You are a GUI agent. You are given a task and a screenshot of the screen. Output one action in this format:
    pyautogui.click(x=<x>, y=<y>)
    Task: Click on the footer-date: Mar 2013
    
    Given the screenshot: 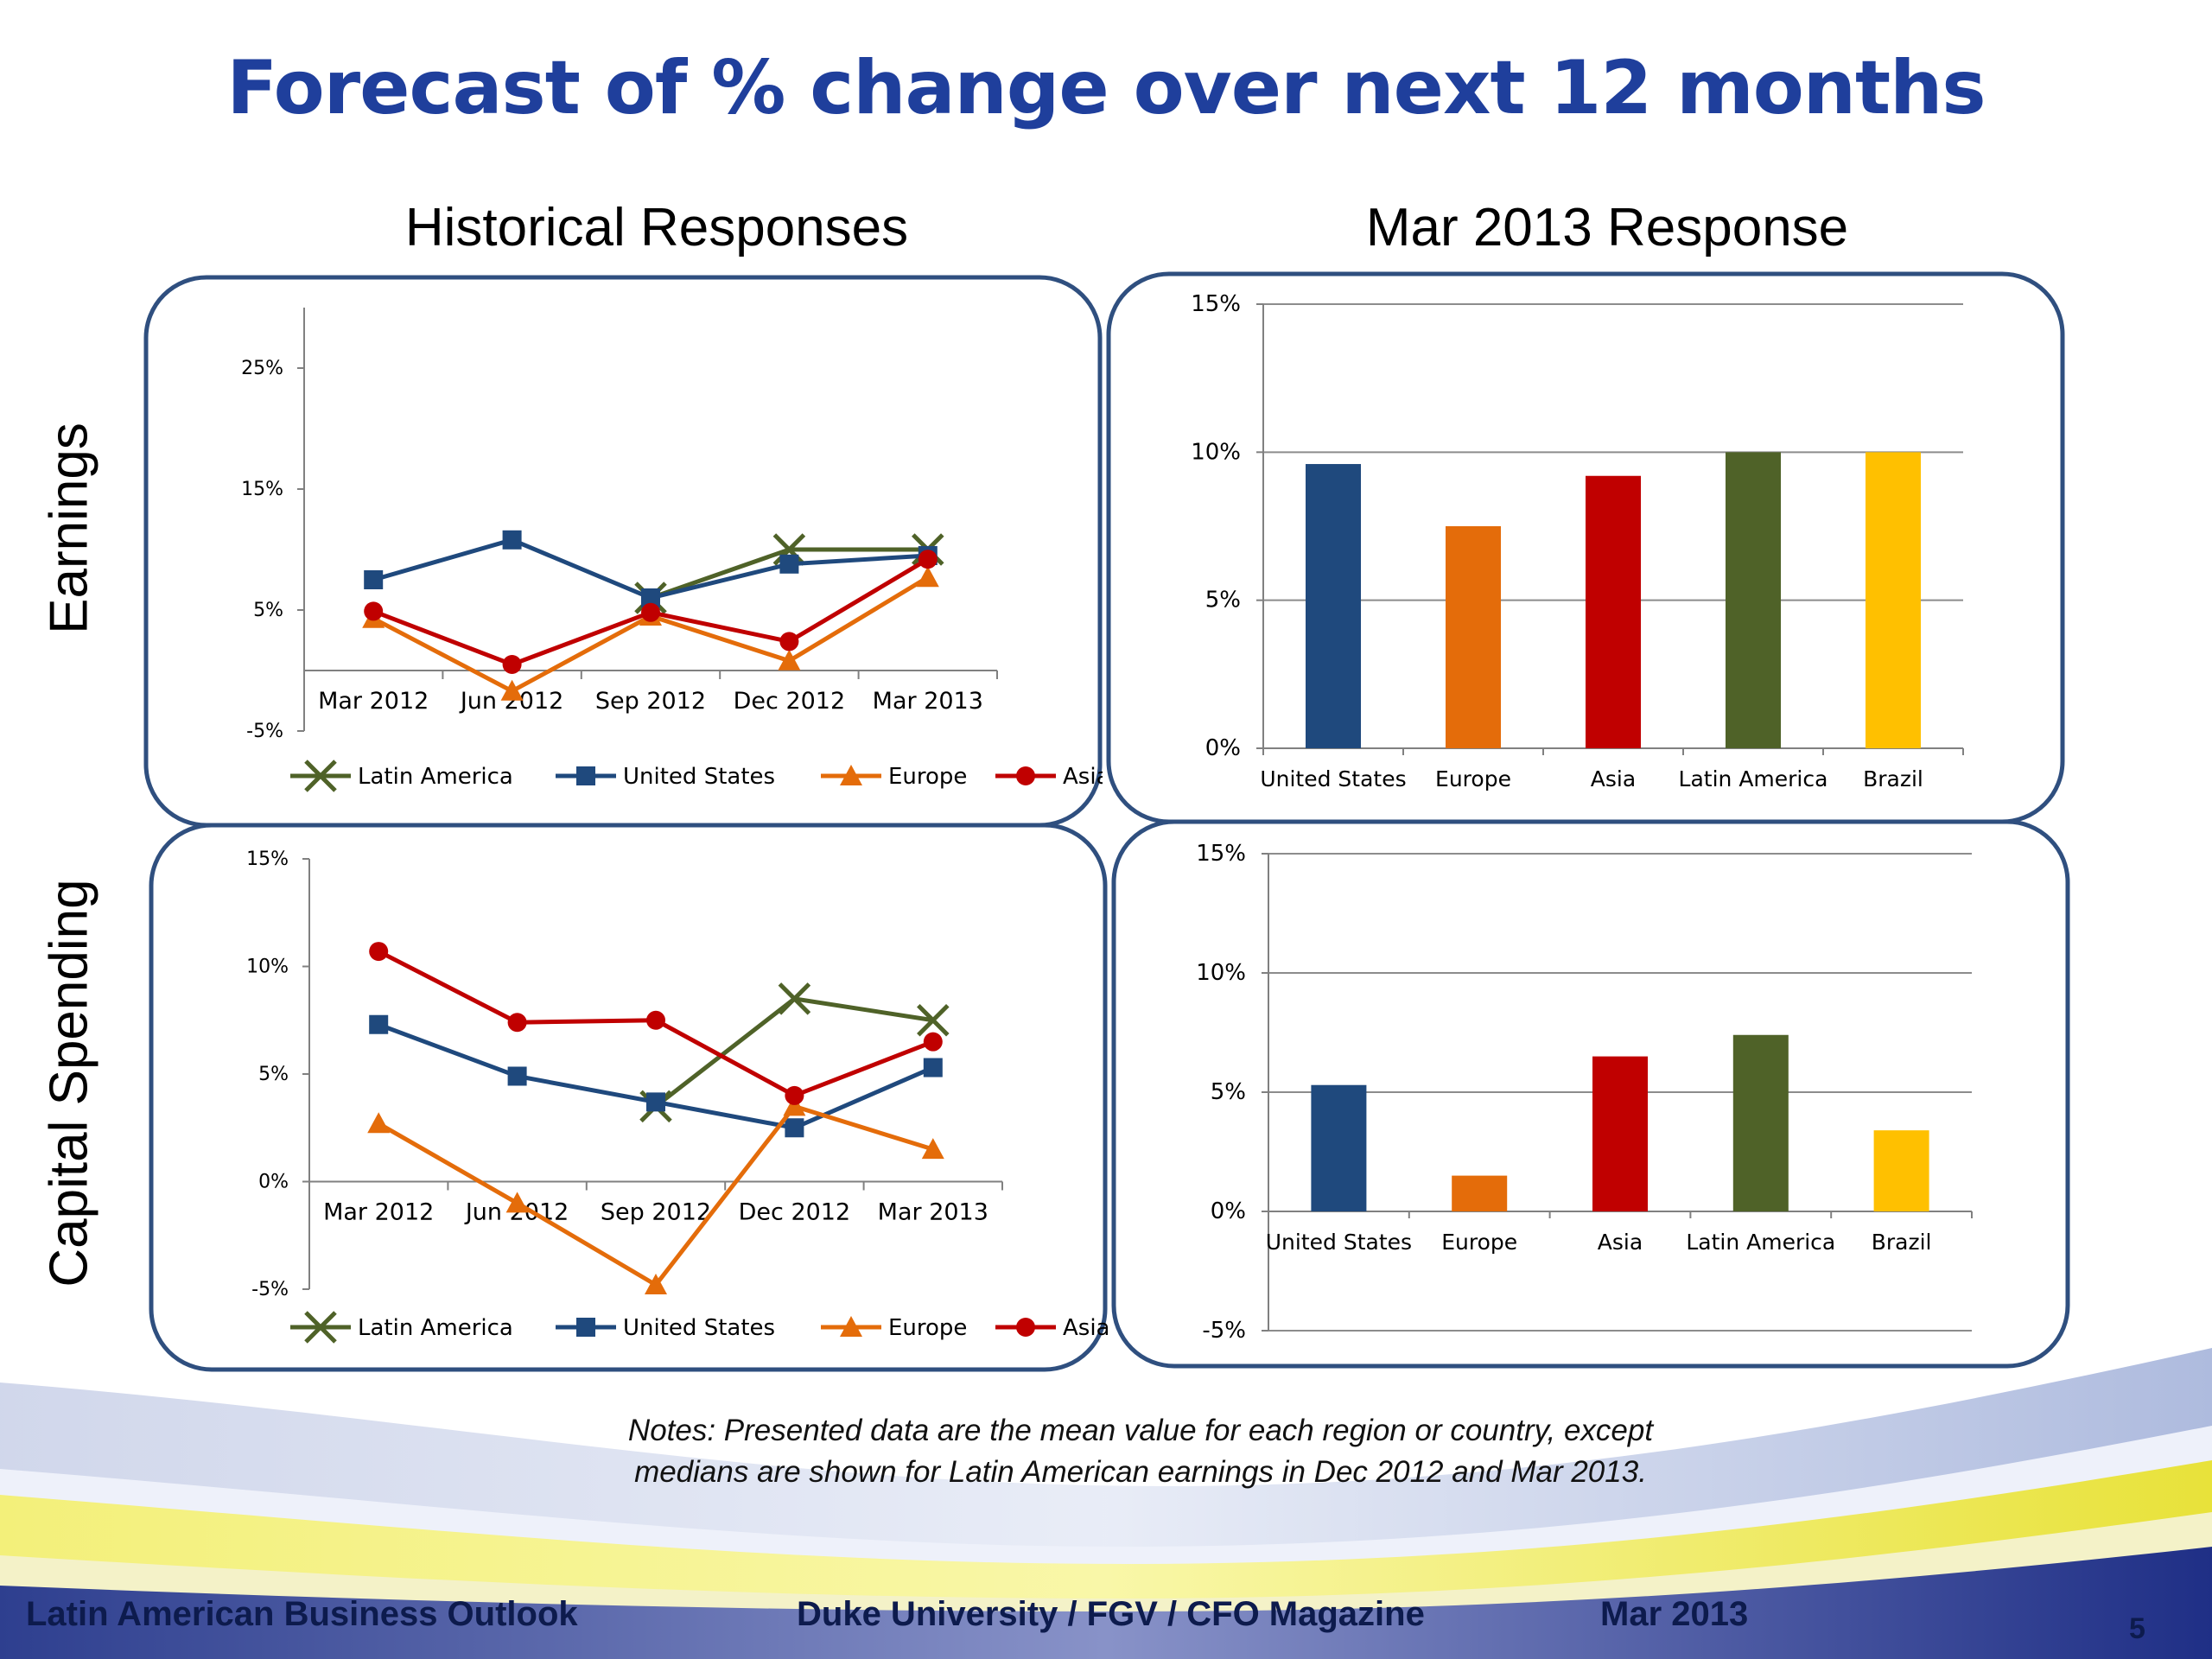 What is the action you would take?
    pyautogui.click(x=1674, y=1614)
    